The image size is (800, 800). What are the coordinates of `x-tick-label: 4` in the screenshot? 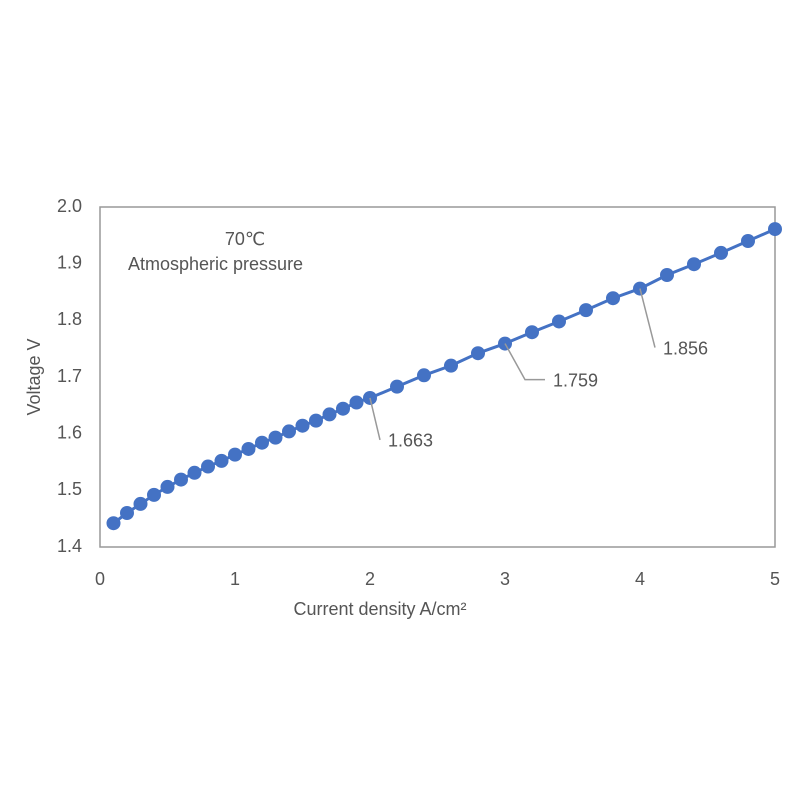 It's located at (640, 579).